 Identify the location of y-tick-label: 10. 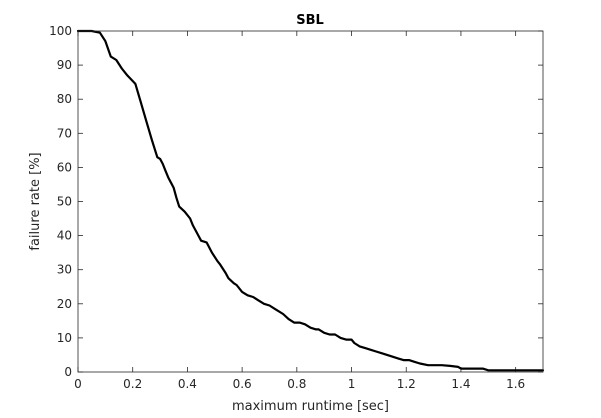
(64, 338).